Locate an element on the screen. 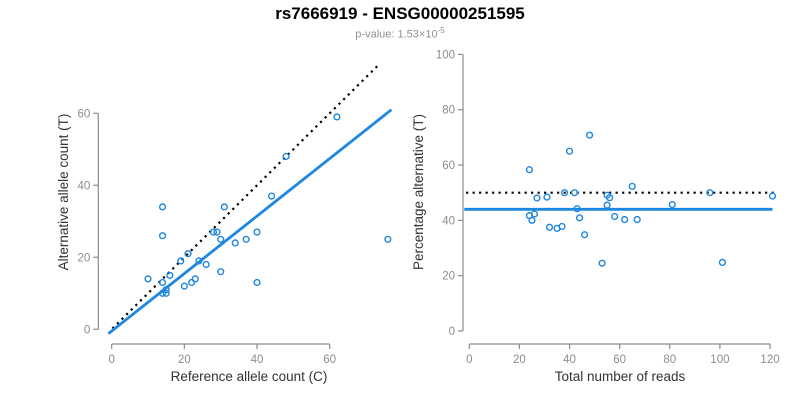 The height and width of the screenshot is (400, 800). x-axis-title: Total number of reads is located at coordinates (620, 376).